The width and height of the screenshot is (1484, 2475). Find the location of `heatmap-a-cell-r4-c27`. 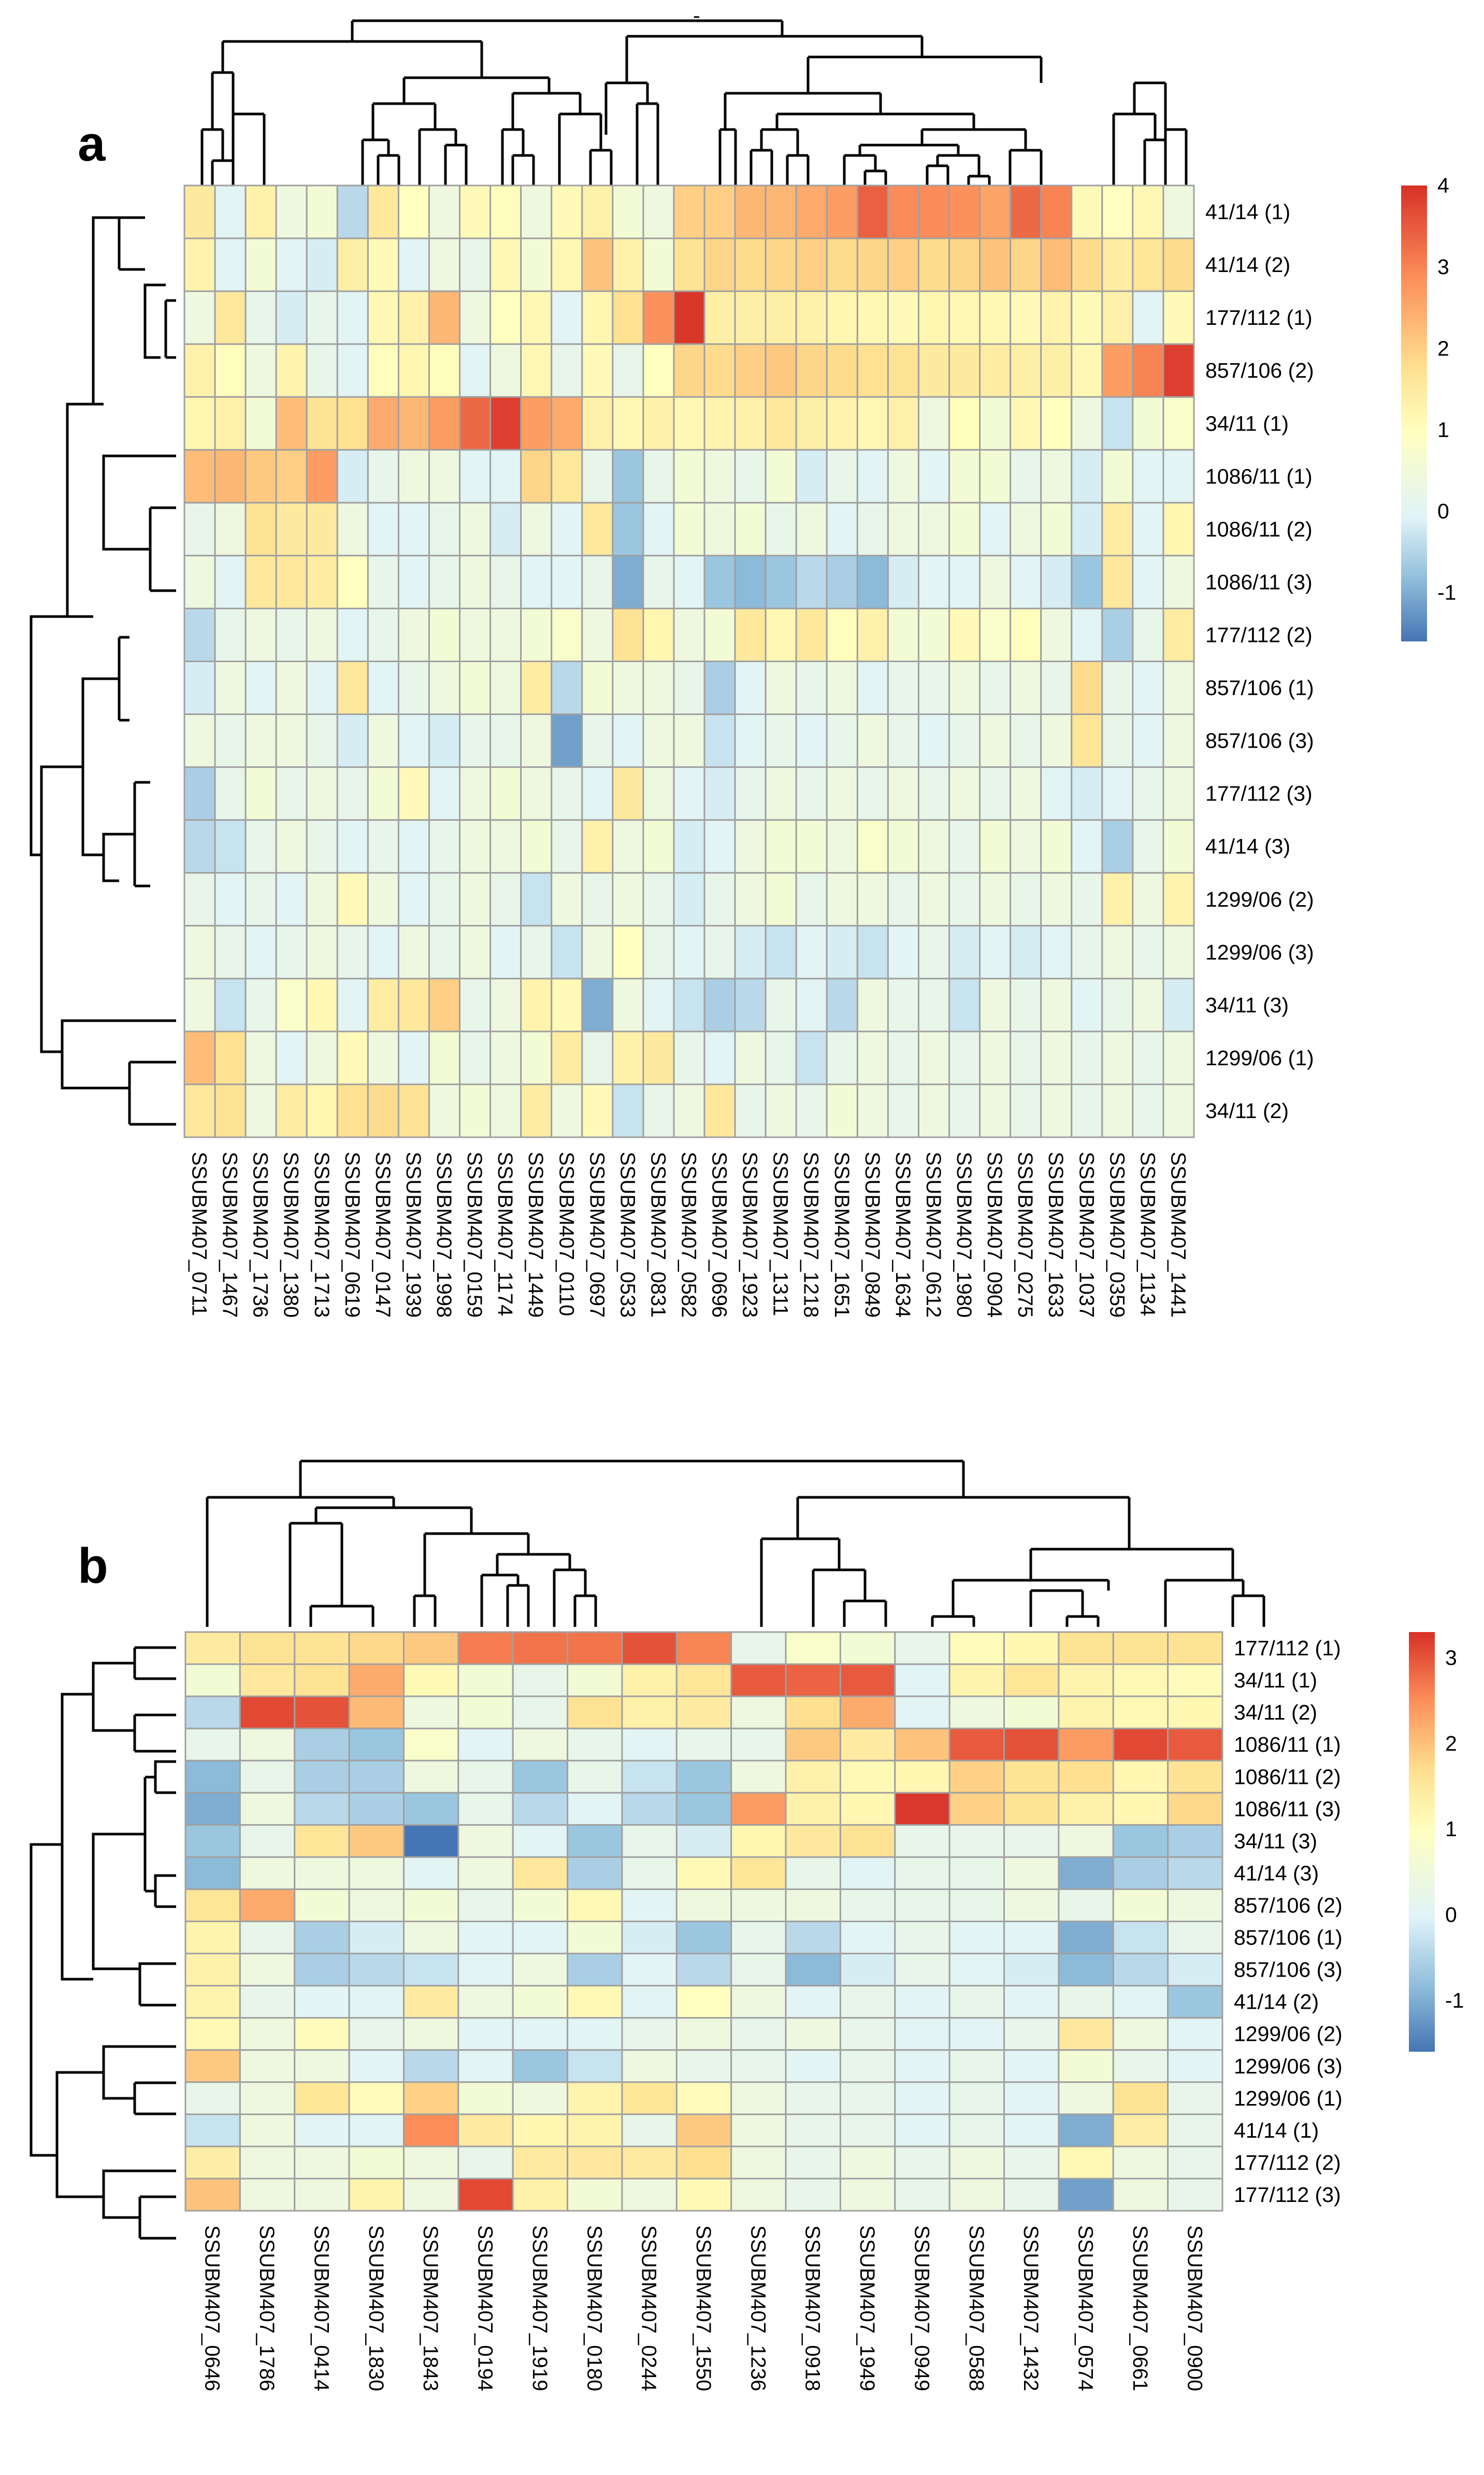

heatmap-a-cell-r4-c27 is located at coordinates (1026, 423).